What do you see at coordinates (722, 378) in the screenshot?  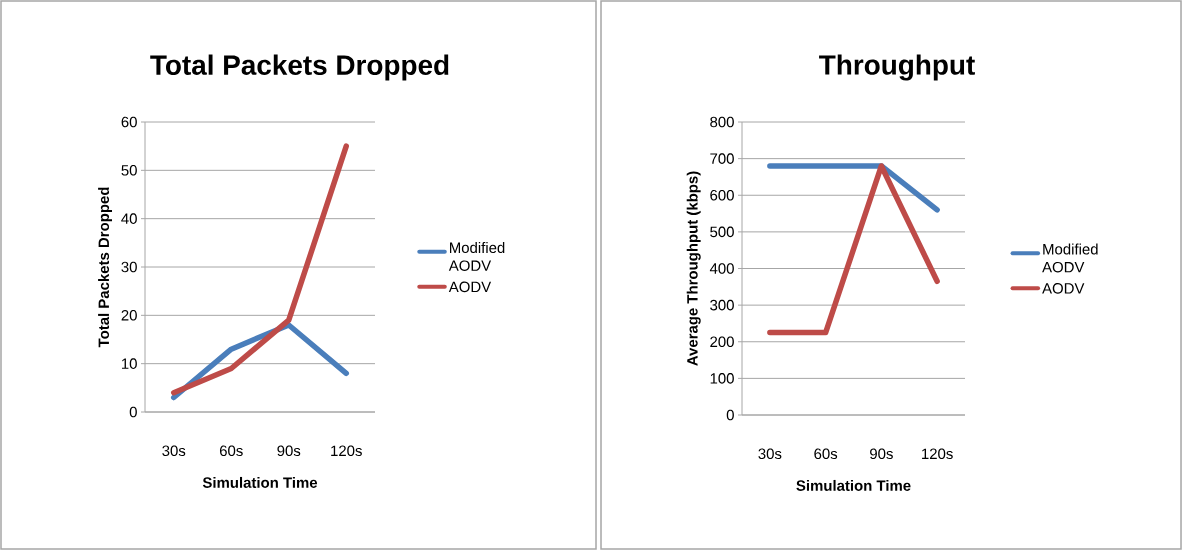 I see `y-tick-label: 100` at bounding box center [722, 378].